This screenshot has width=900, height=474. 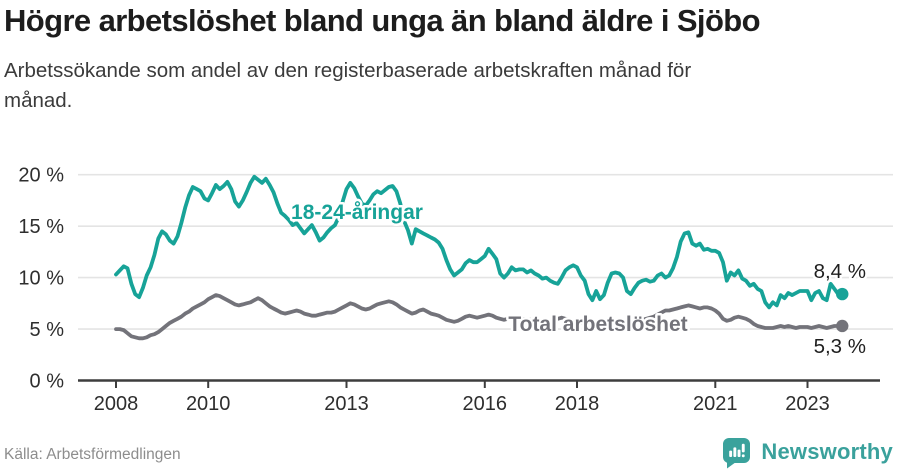 I want to click on series-line-total, so click(x=477, y=317).